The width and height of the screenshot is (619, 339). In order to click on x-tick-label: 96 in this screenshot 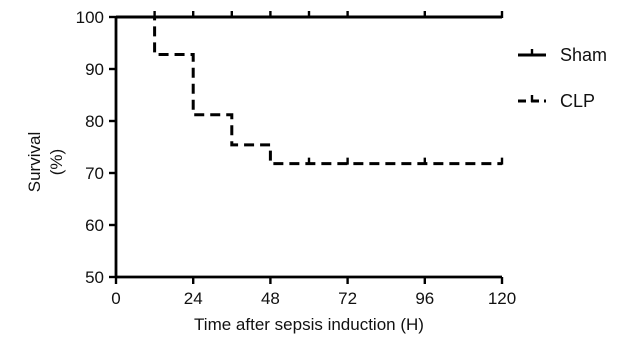, I will do `click(424, 298)`.